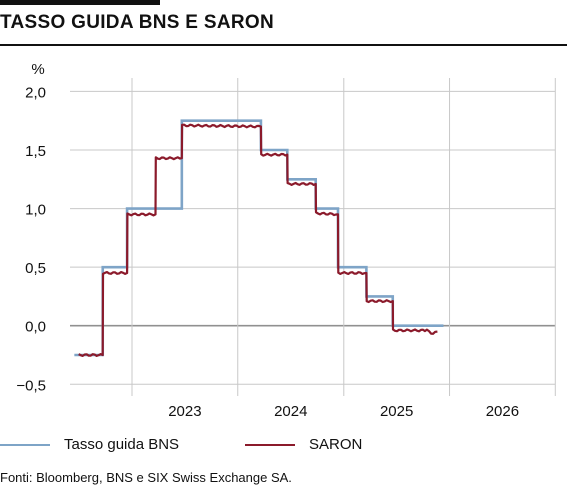 The height and width of the screenshot is (490, 567). What do you see at coordinates (396, 411) in the screenshot?
I see `x-tick-label: 2025` at bounding box center [396, 411].